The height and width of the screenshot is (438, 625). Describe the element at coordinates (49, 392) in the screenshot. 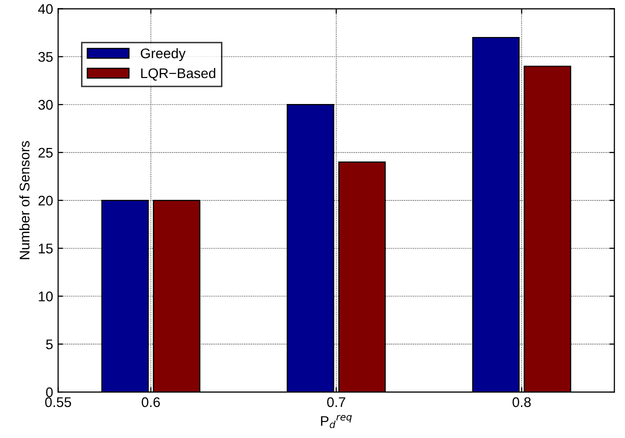

I see `y-tick-label: 0` at that location.